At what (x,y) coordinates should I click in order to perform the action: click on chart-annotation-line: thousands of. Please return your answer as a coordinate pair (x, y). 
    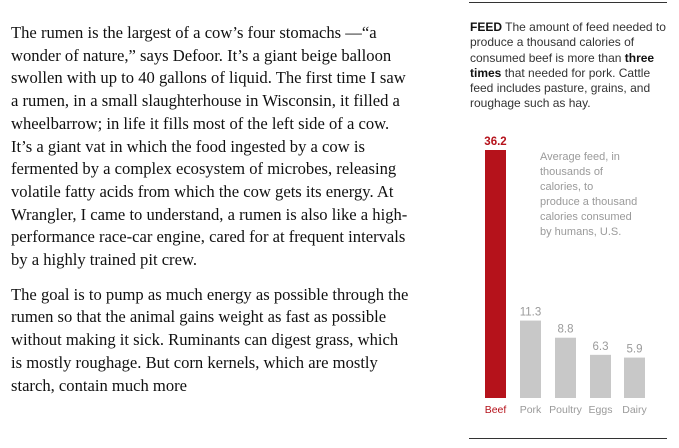
    Looking at the image, I should click on (572, 172).